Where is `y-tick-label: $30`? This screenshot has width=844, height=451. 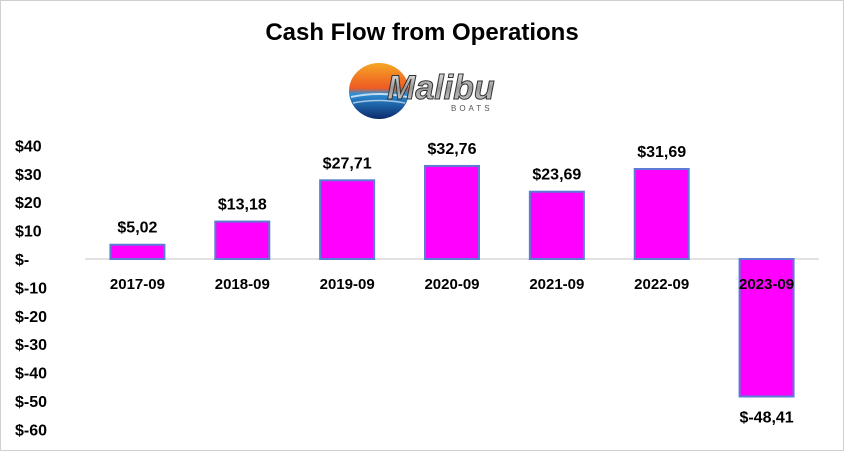 y-tick-label: $30 is located at coordinates (28, 175).